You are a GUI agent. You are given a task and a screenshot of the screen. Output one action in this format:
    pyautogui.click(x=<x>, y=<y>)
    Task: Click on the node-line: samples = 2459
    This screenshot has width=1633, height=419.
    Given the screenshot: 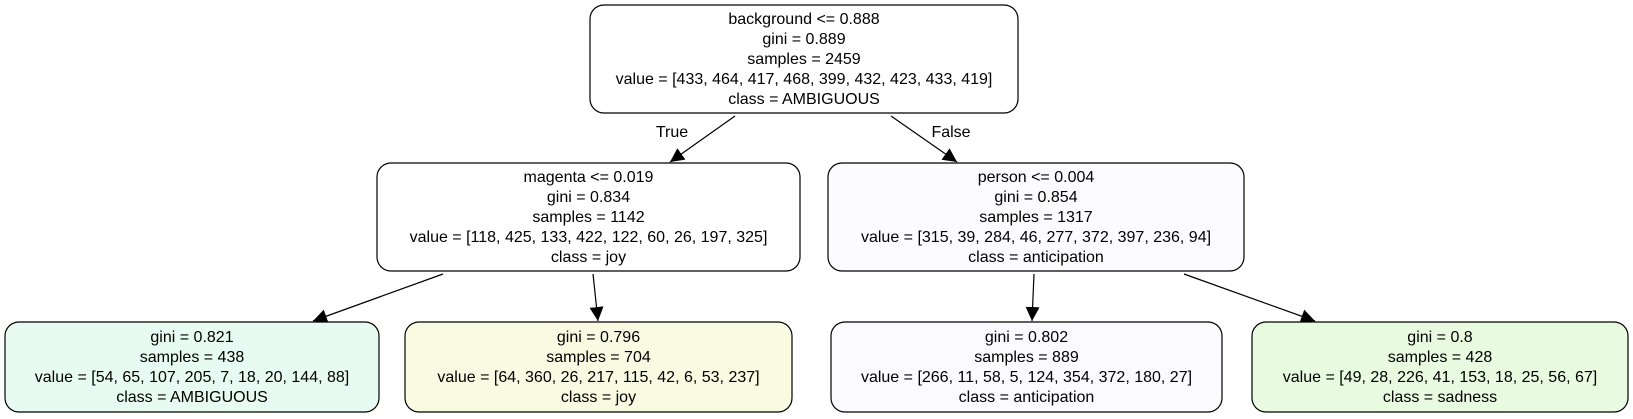 What is the action you would take?
    pyautogui.click(x=804, y=59)
    